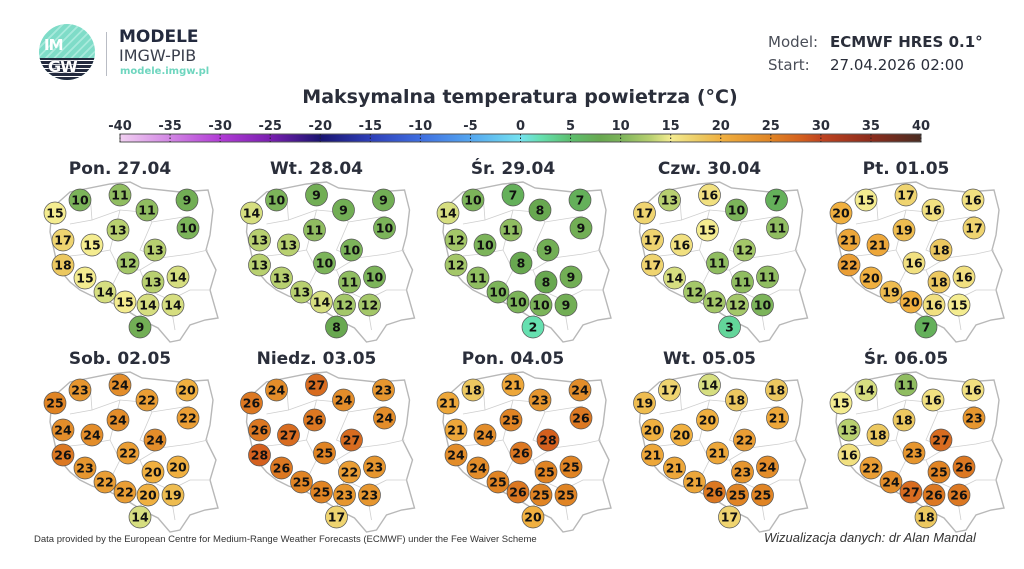 This screenshot has width=1024, height=569. Describe the element at coordinates (165, 71) in the screenshot. I see `brand-url: modele.imgw.pl` at that location.